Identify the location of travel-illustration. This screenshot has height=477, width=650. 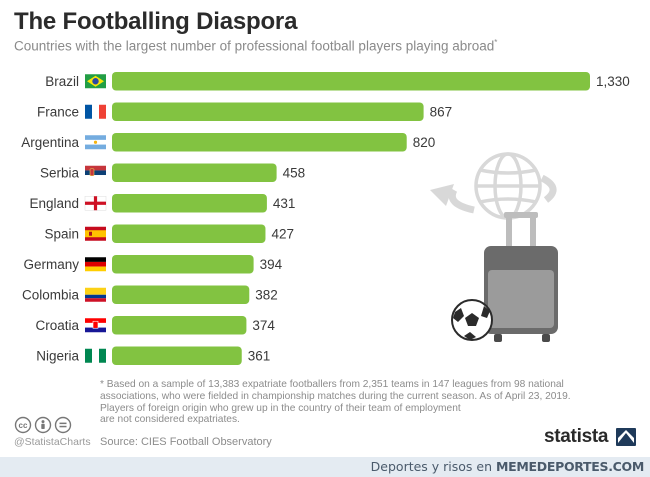
(494, 247).